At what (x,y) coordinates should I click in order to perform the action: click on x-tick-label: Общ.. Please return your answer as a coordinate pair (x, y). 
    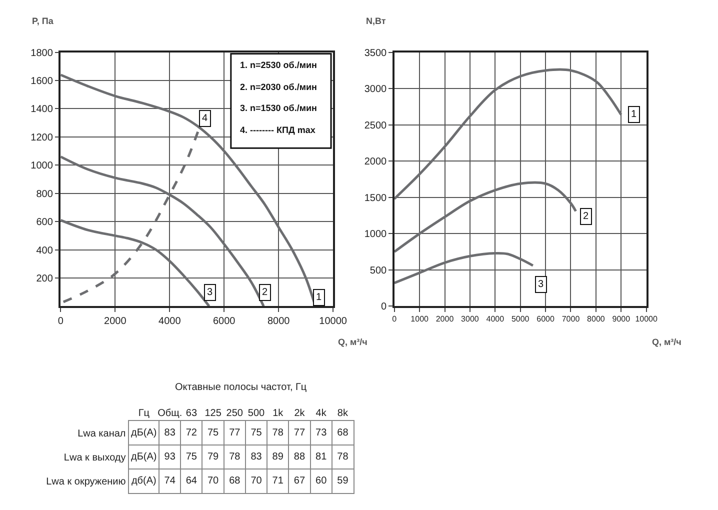
    Looking at the image, I should click on (170, 414).